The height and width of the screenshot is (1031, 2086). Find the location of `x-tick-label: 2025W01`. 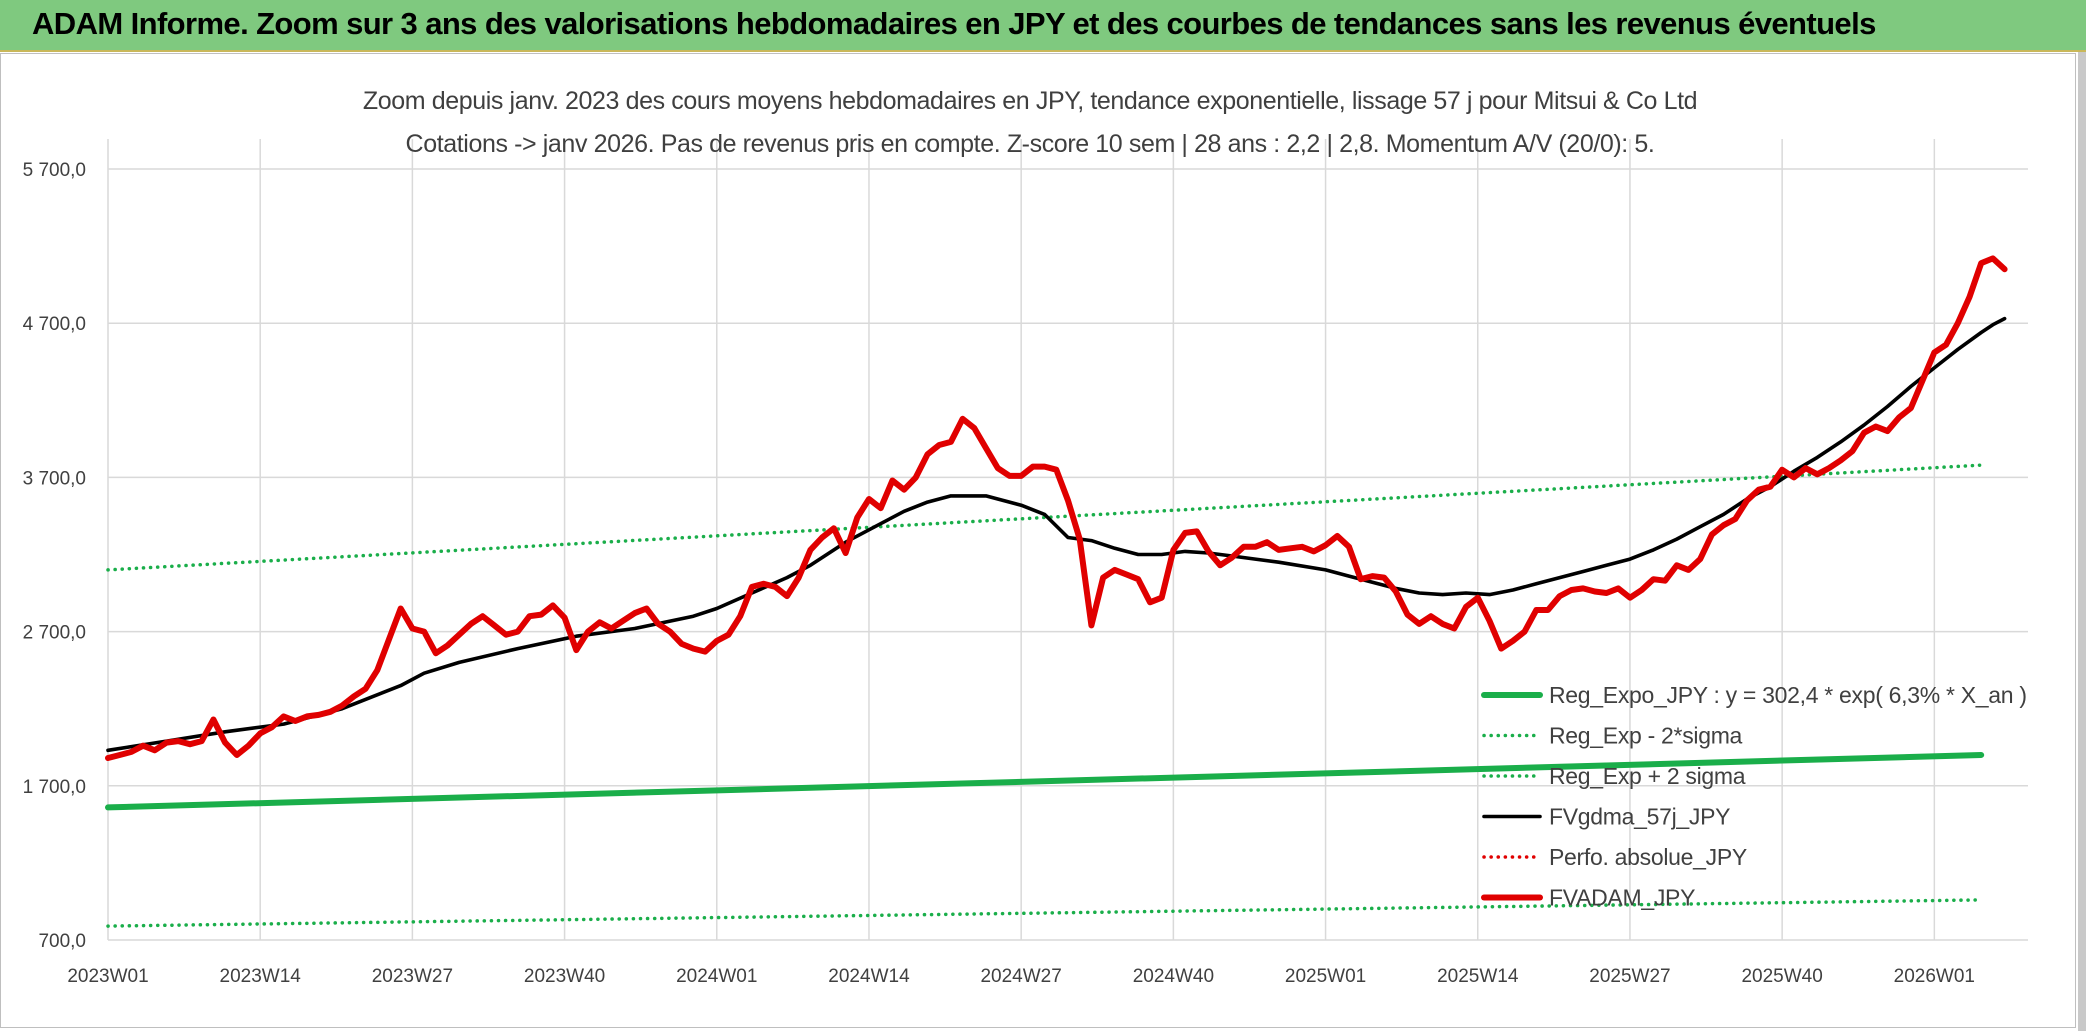

x-tick-label: 2025W01 is located at coordinates (1325, 976).